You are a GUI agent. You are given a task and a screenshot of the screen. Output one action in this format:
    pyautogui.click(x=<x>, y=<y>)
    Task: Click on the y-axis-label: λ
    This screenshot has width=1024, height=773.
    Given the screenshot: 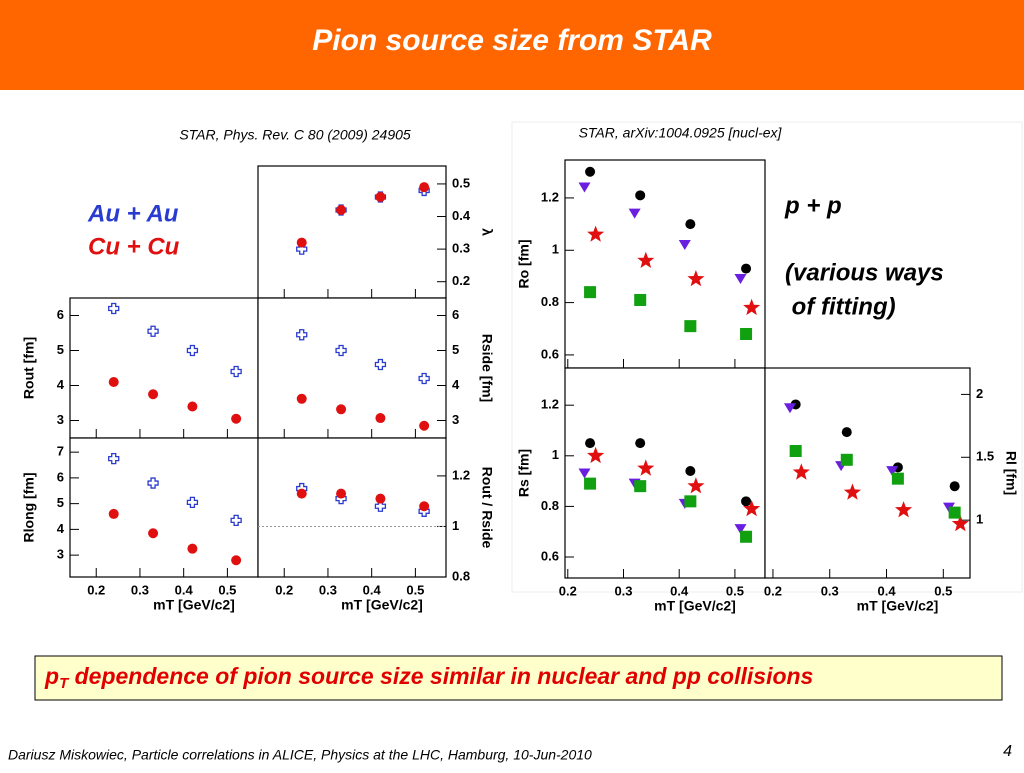 What is the action you would take?
    pyautogui.click(x=487, y=232)
    